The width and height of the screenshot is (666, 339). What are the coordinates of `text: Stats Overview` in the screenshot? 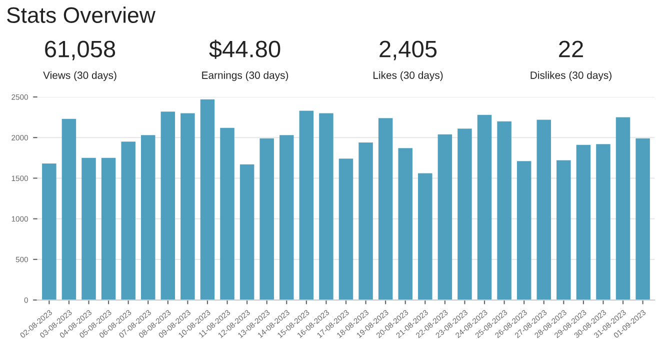 It's located at (81, 14).